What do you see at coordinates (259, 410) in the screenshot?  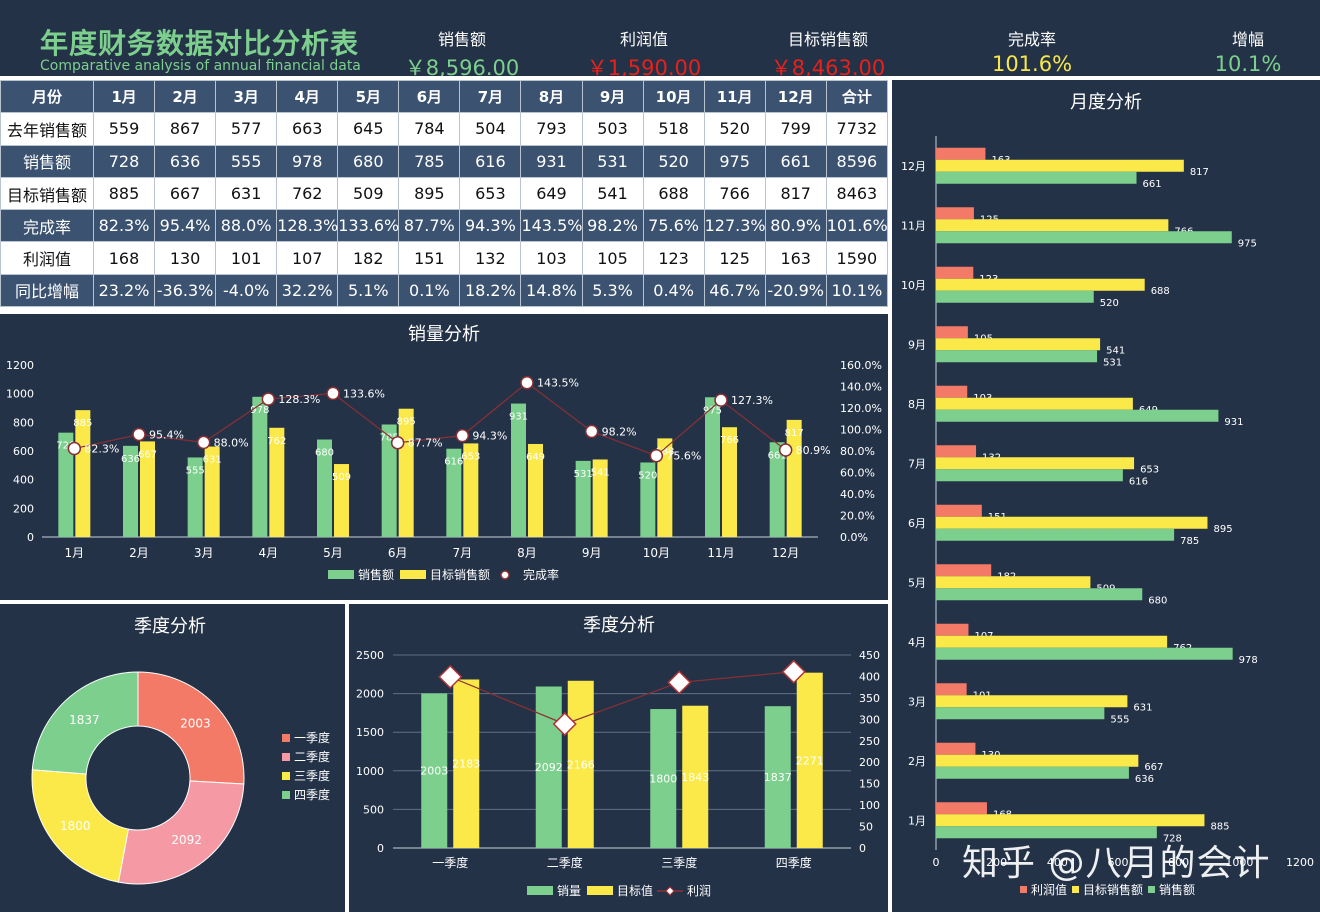 I see `data-label: 978` at bounding box center [259, 410].